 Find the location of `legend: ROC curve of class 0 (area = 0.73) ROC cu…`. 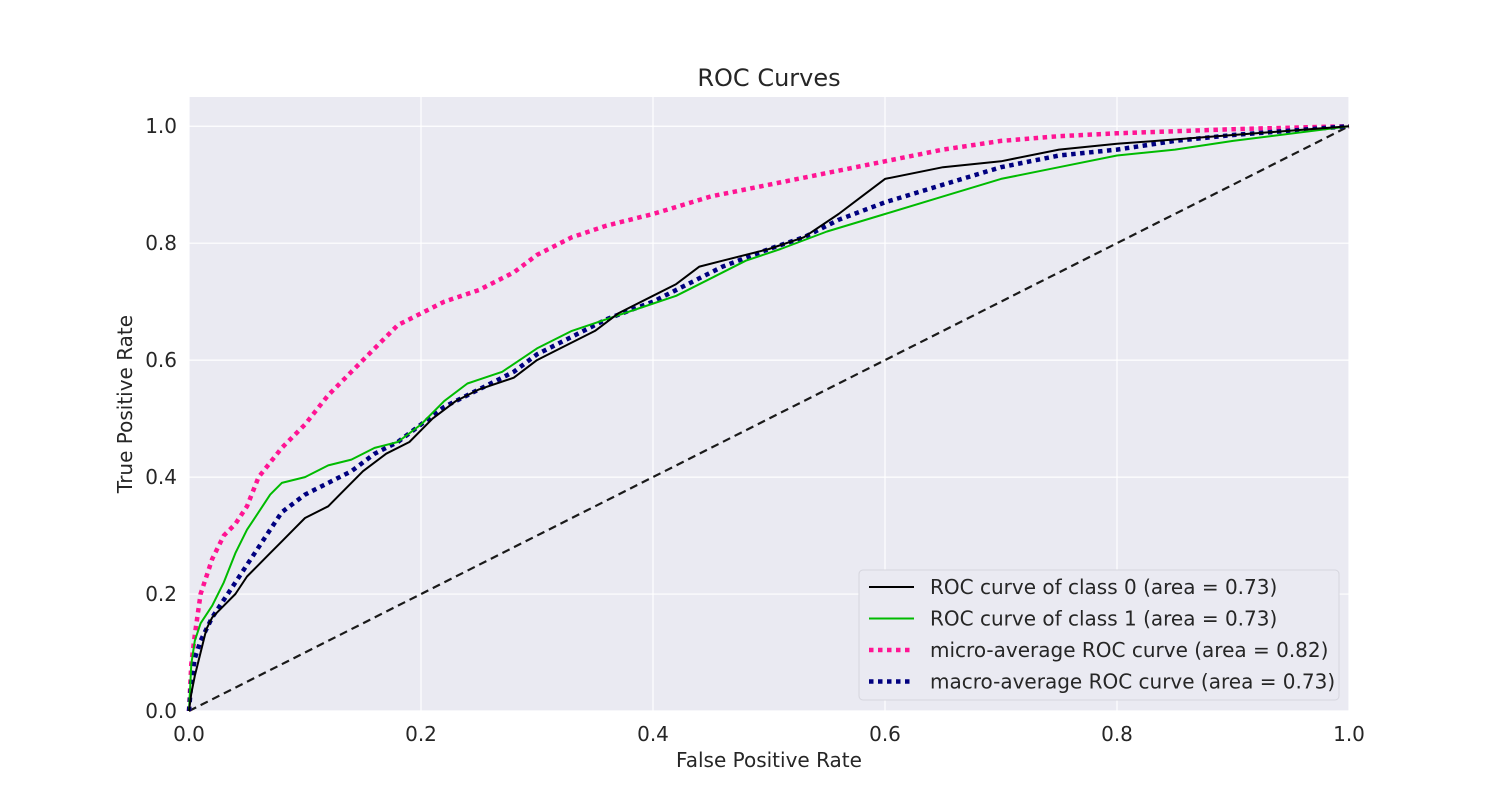

legend: ROC curve of class 0 (area = 0.73) ROC cu… is located at coordinates (1099, 635).